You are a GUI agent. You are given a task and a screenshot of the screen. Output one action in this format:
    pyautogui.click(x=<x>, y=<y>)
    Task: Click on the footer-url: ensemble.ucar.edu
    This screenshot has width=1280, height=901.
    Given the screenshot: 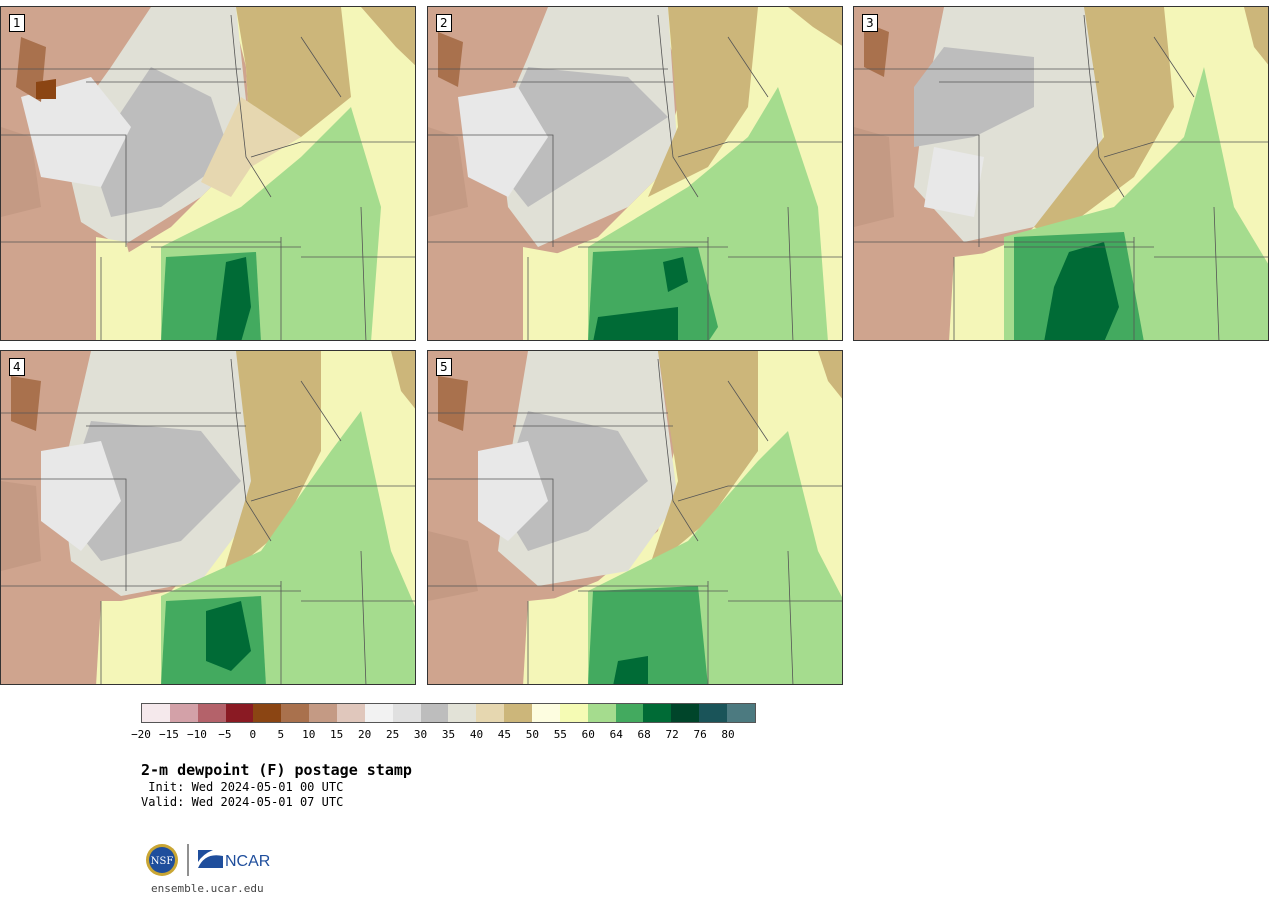 What is the action you would take?
    pyautogui.click(x=207, y=888)
    